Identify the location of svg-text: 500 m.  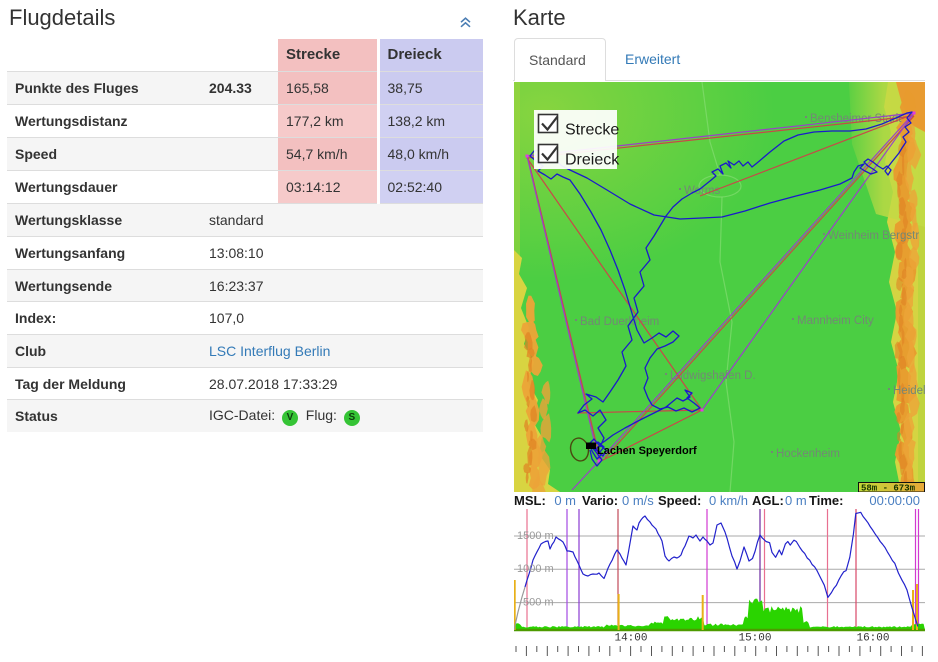
(538, 603).